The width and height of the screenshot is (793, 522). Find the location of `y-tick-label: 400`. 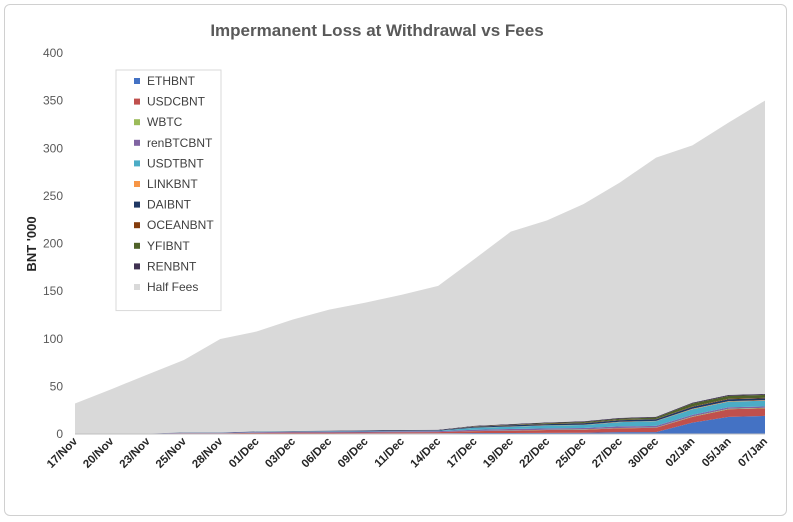

y-tick-label: 400 is located at coordinates (53, 53).